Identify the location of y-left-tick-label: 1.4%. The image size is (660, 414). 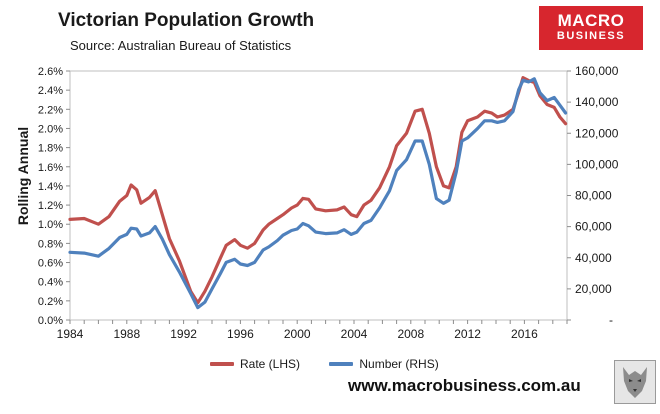
(50, 187).